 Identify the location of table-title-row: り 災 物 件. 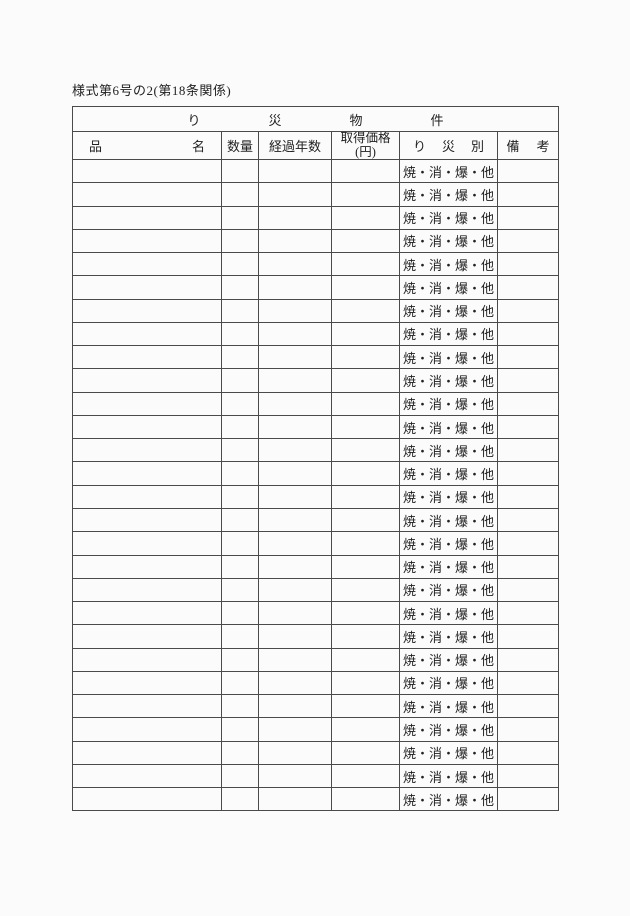
(315, 119).